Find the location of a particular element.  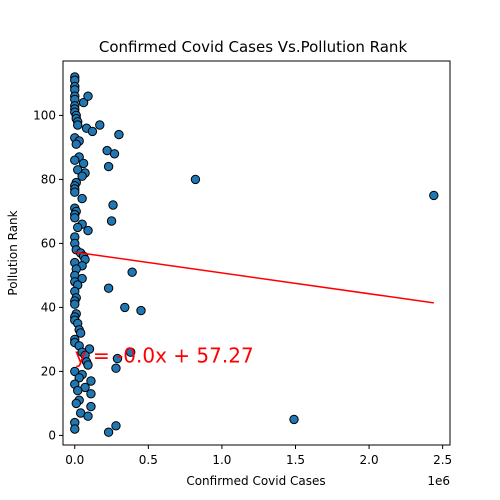

x-axis-ticks: 0.0 0.5 1.0 1.5 2.0 2.5 is located at coordinates (258, 456).